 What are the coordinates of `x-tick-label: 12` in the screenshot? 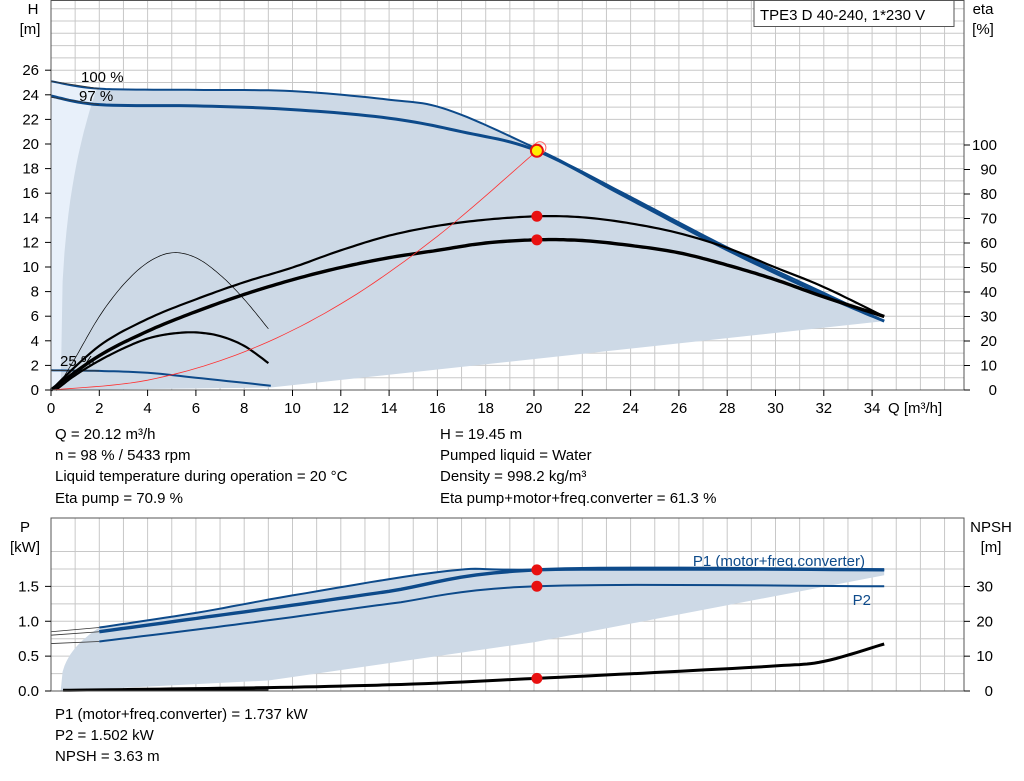 It's located at (340, 408).